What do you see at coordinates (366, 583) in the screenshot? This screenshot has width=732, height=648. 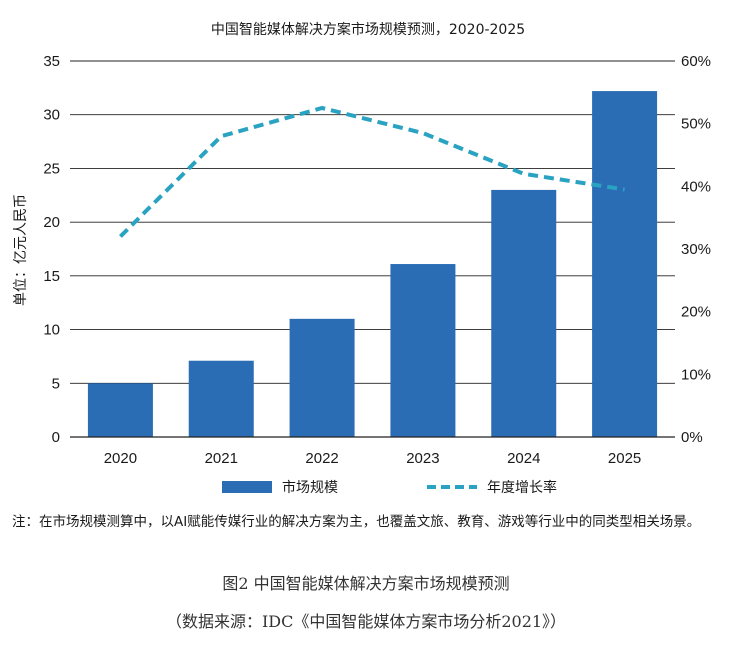 I see `figure-caption: 图2 中国智能媒体解决方案市场规模预测` at bounding box center [366, 583].